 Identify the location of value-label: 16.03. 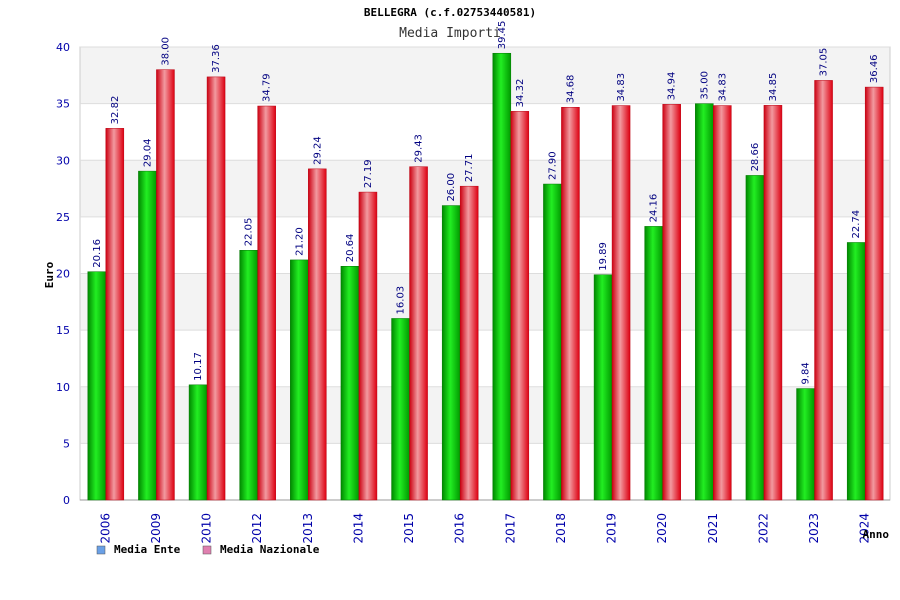
(401, 300).